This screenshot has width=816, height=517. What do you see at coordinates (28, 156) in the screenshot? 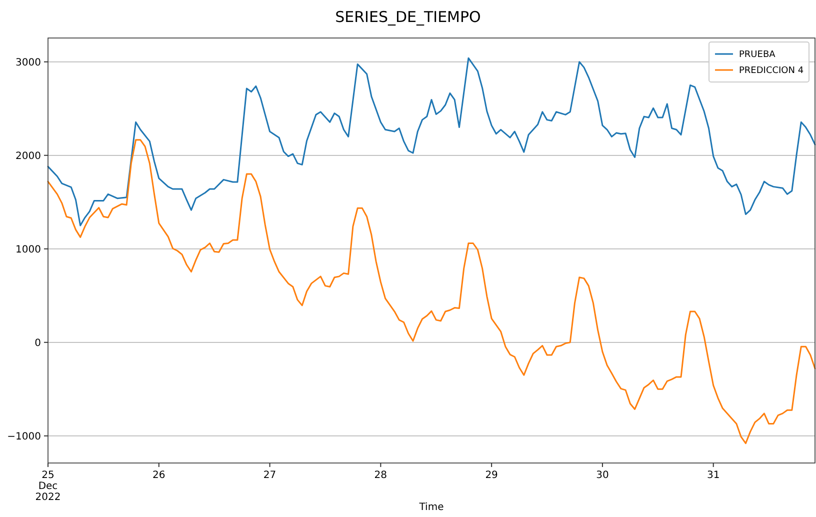
I see `y-tick-label: 2000` at bounding box center [28, 156].